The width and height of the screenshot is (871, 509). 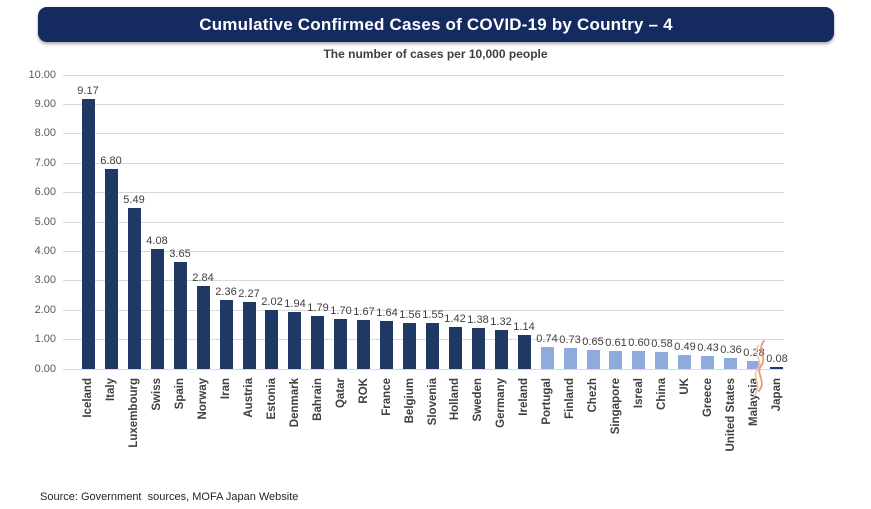 I want to click on category-label: Sweden, so click(x=478, y=400).